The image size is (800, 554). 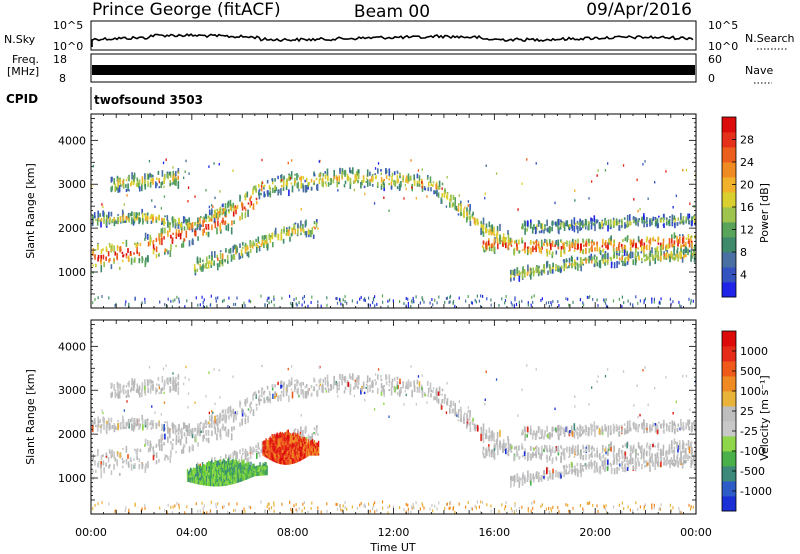 I want to click on power-y-tick-3000: 3000, so click(x=72, y=184).